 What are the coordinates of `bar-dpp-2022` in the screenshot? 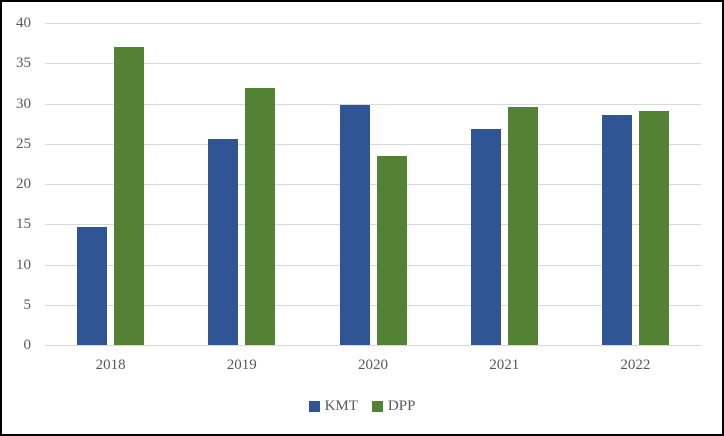 It's located at (653, 227).